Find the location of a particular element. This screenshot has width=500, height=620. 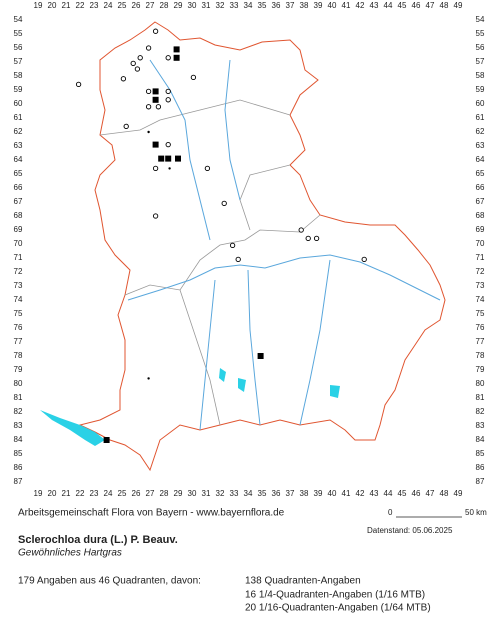

column-label: 20 is located at coordinates (52, 5).